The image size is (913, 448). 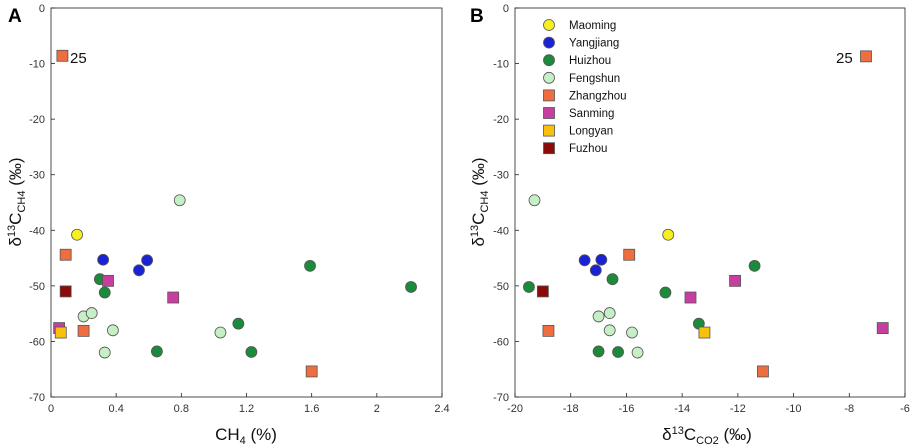 I want to click on panel-a-y-tick-label: -70, so click(x=37, y=398).